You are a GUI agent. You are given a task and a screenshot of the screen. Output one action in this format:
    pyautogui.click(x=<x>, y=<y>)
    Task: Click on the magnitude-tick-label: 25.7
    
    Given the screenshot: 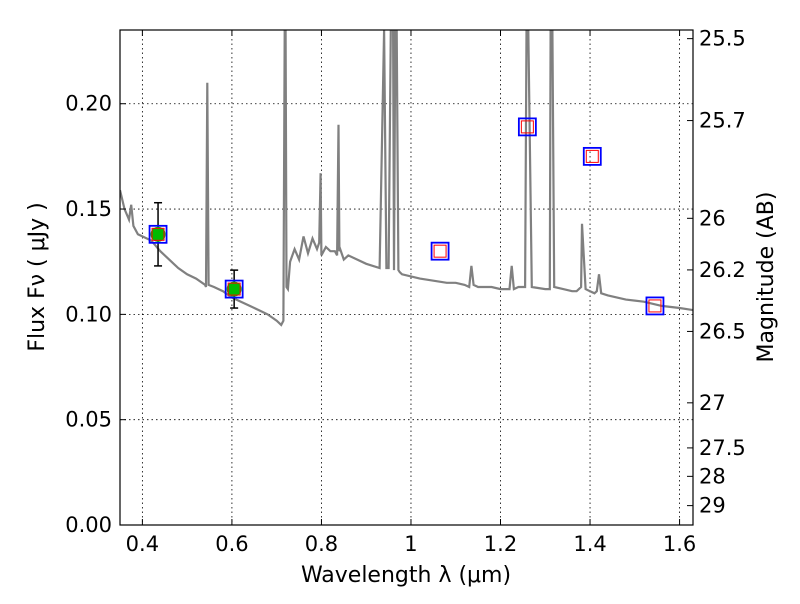 What is the action you would take?
    pyautogui.click(x=722, y=121)
    